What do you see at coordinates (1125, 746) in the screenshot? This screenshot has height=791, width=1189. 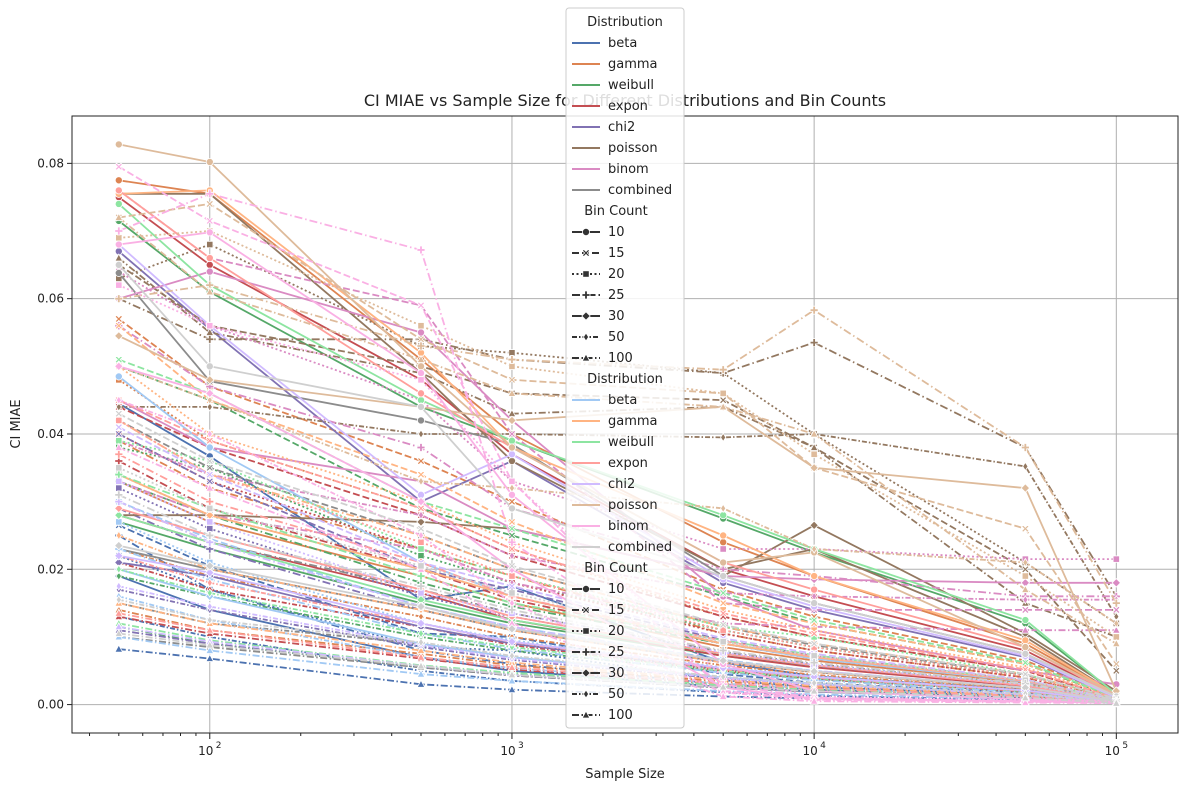 I see `x-tick-exponent: 5` at bounding box center [1125, 746].